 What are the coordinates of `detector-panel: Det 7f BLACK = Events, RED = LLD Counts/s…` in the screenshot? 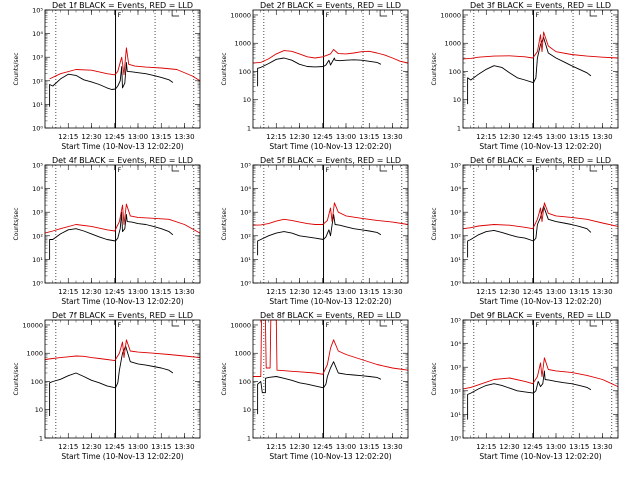 It's located at (107, 386).